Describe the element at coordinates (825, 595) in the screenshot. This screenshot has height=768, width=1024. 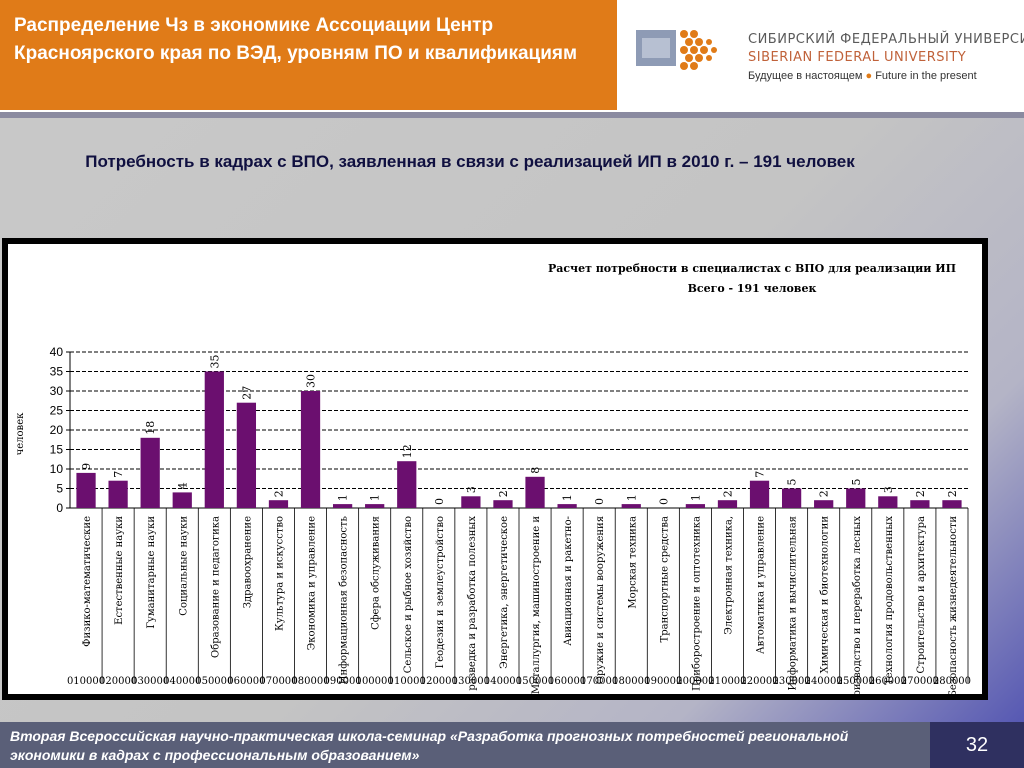
I see `category-label: Химическая и биотехнологии` at that location.